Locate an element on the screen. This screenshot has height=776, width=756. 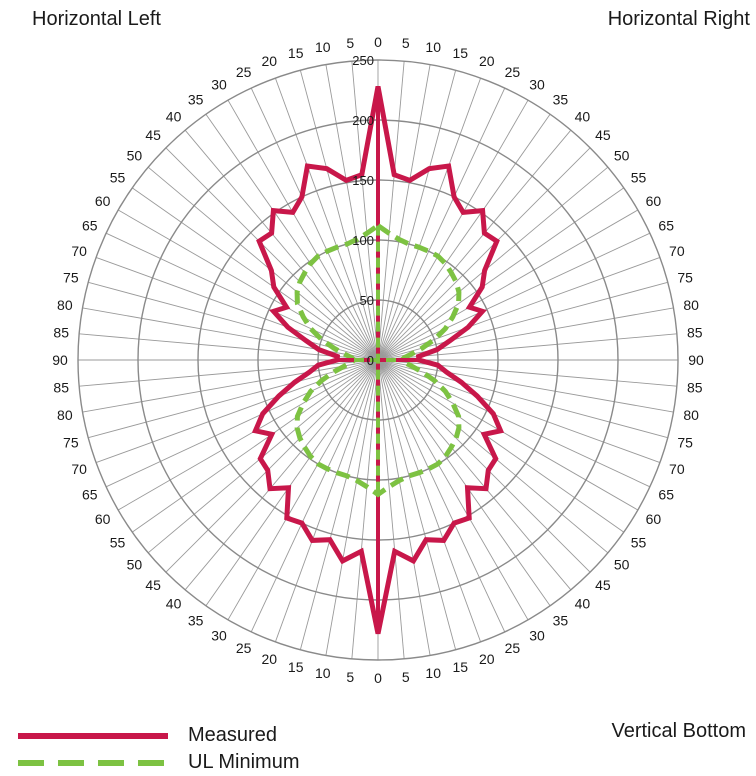
angle-label: 30 is located at coordinates (537, 85).